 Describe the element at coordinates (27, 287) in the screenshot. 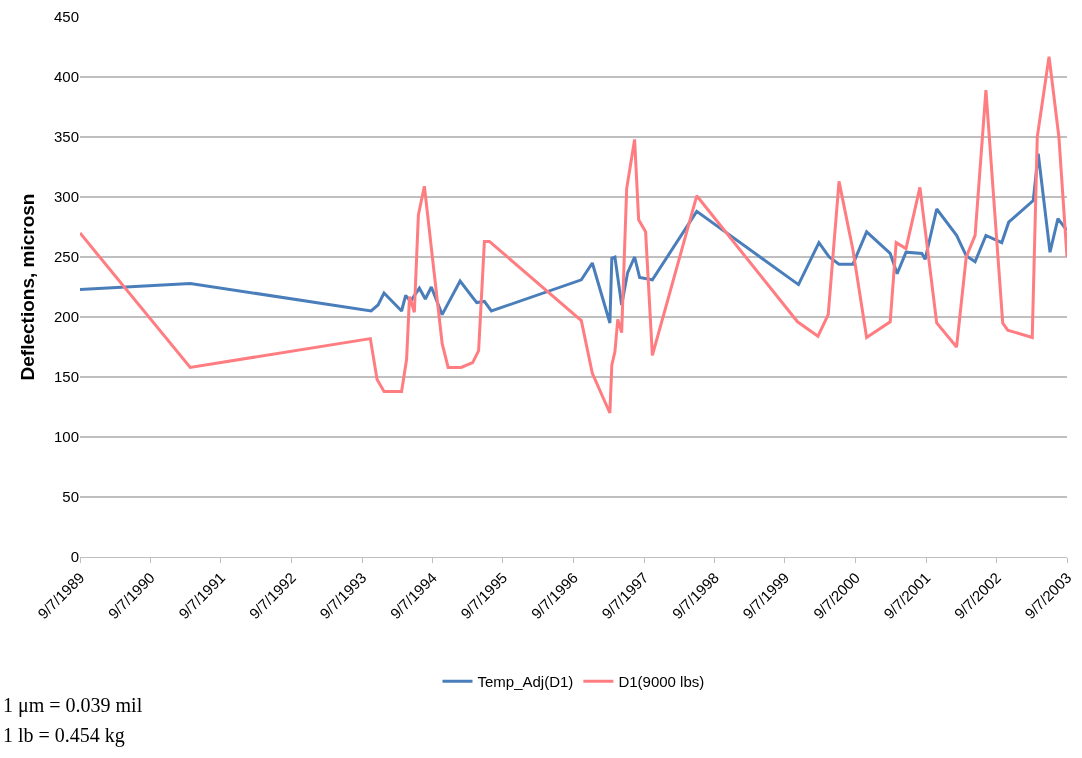

I see `y-axis-title: Deflections, microsn` at that location.